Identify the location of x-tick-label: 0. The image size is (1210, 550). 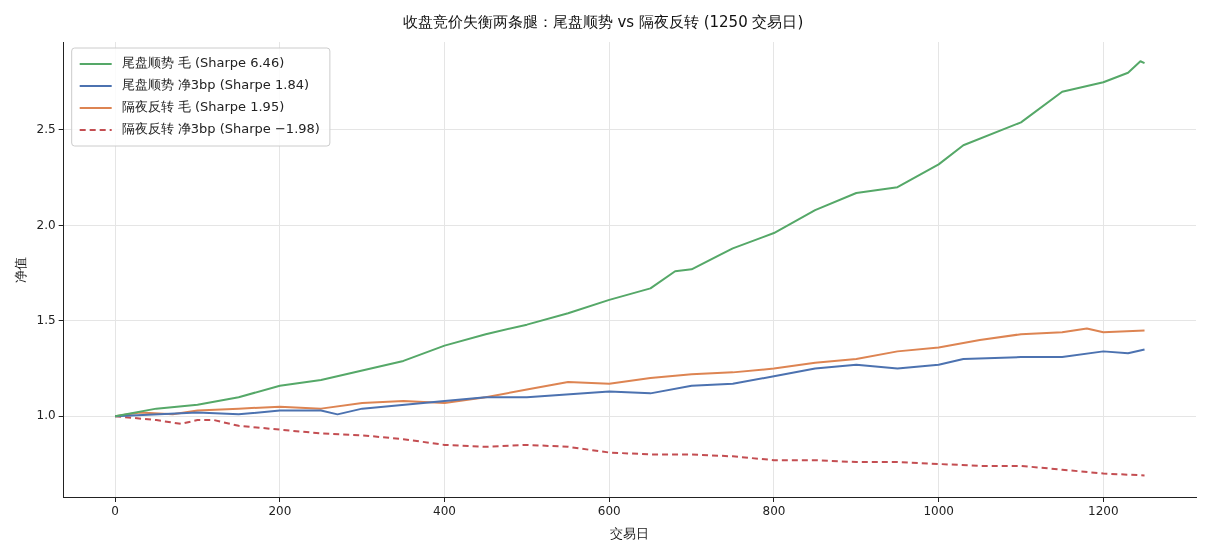
(115, 511).